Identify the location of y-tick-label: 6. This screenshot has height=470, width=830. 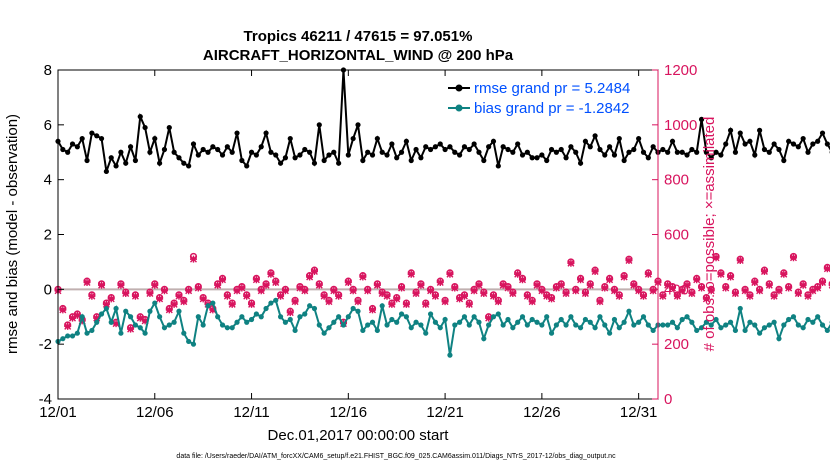
(48, 125).